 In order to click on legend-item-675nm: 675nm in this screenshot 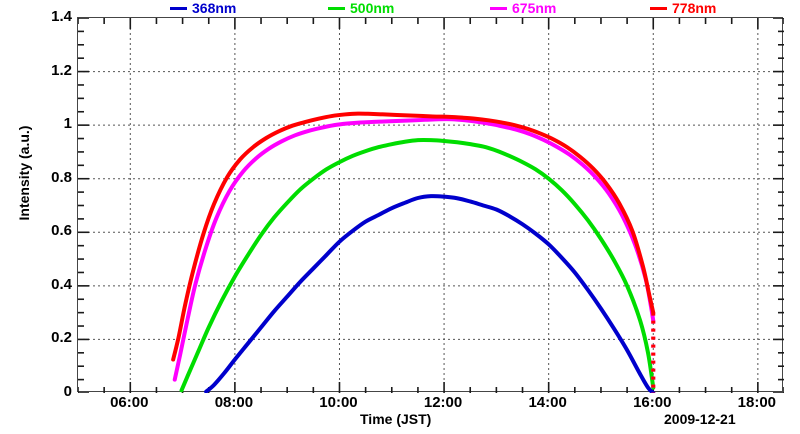, I will do `click(523, 8)`.